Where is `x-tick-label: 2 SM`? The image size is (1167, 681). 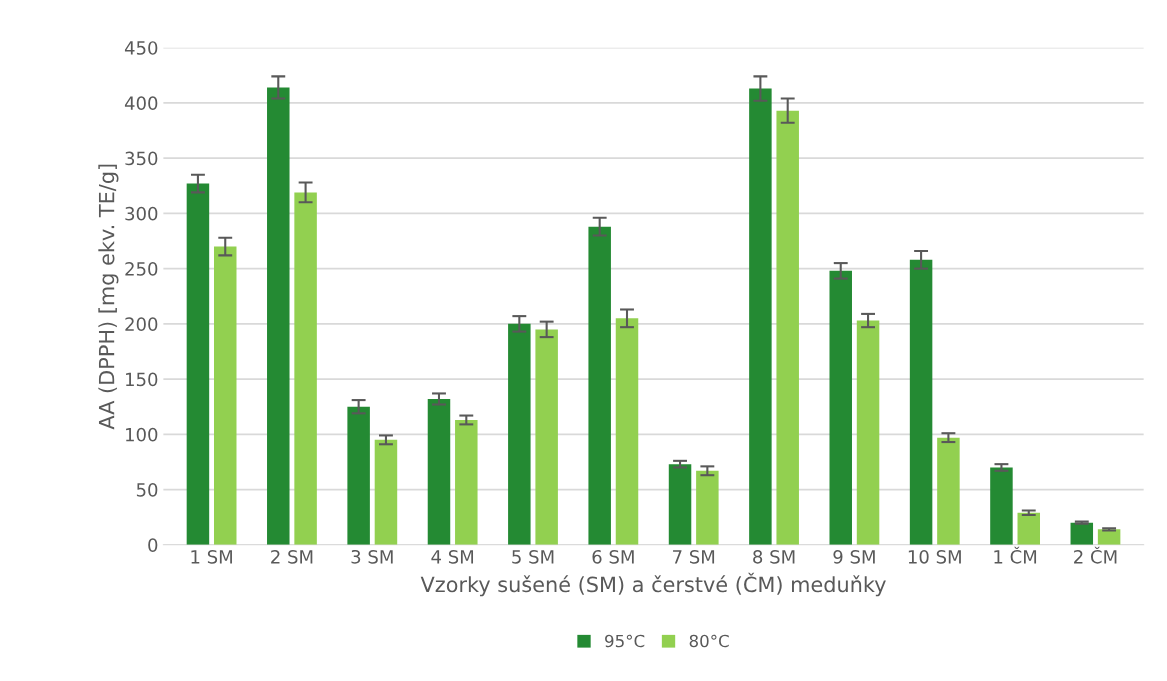
x-tick-label: 2 SM is located at coordinates (292, 556).